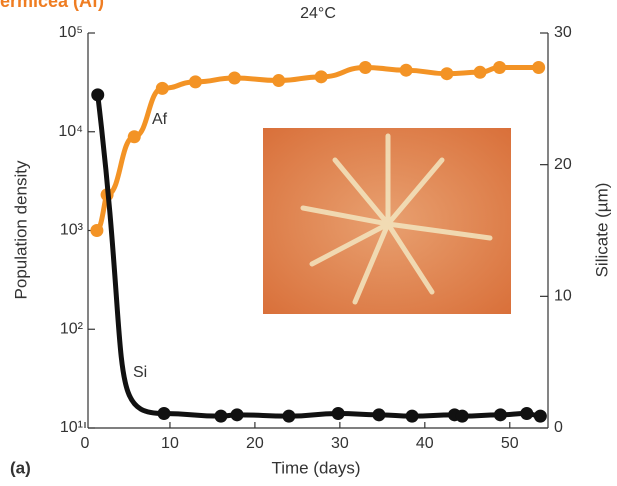  Describe the element at coordinates (72, 230) in the screenshot. I see `y-tick-label: 10³` at that location.